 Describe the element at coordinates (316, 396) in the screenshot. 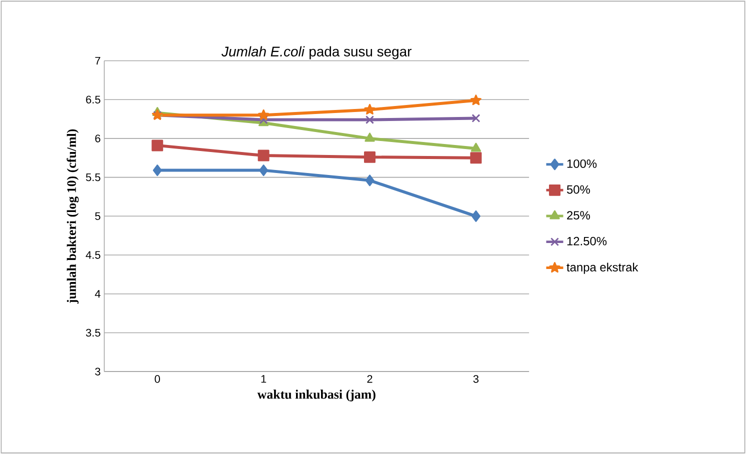

I see `x-axis-title: waktu inkubasi (jam)` at that location.